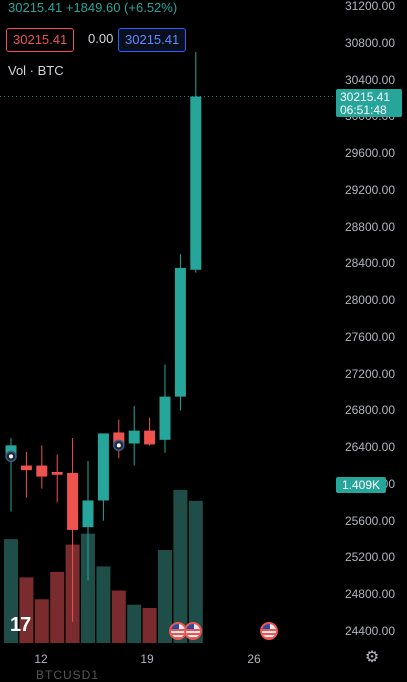 The image size is (407, 682). What do you see at coordinates (152, 40) in the screenshot?
I see `buy-price-button: 30215.41` at bounding box center [152, 40].